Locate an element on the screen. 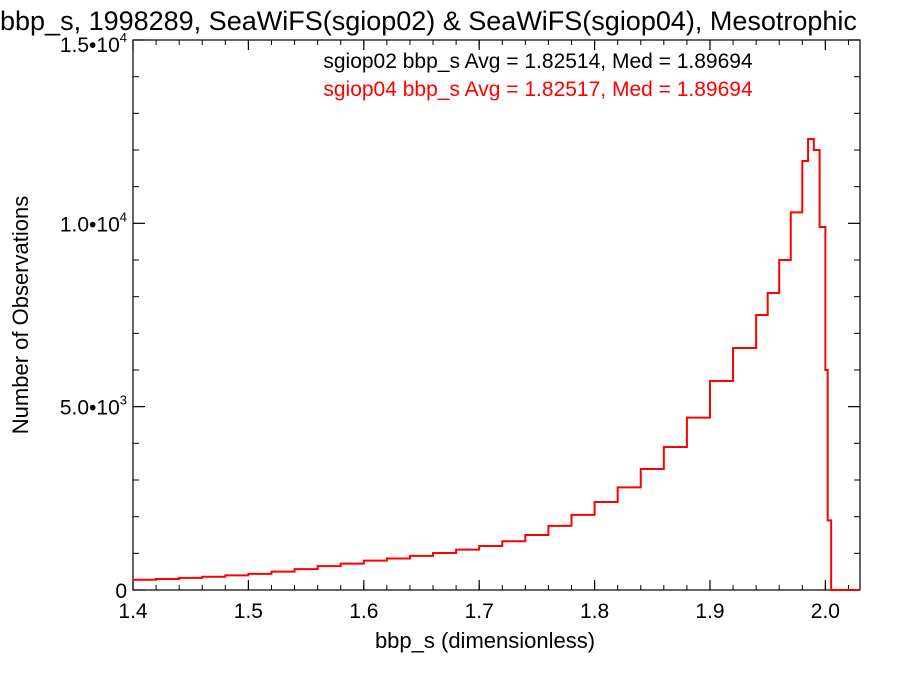 The image size is (900, 675). x-tick-label: 2.0 is located at coordinates (825, 611).